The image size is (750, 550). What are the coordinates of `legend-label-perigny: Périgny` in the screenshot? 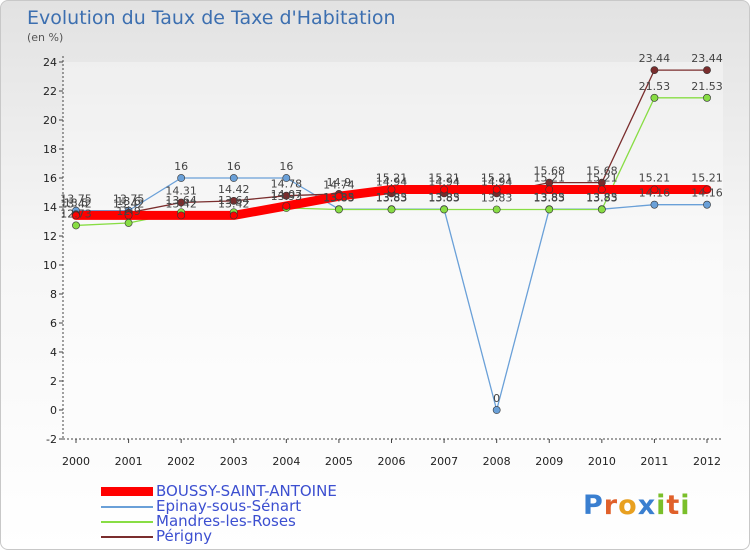 It's located at (184, 536).